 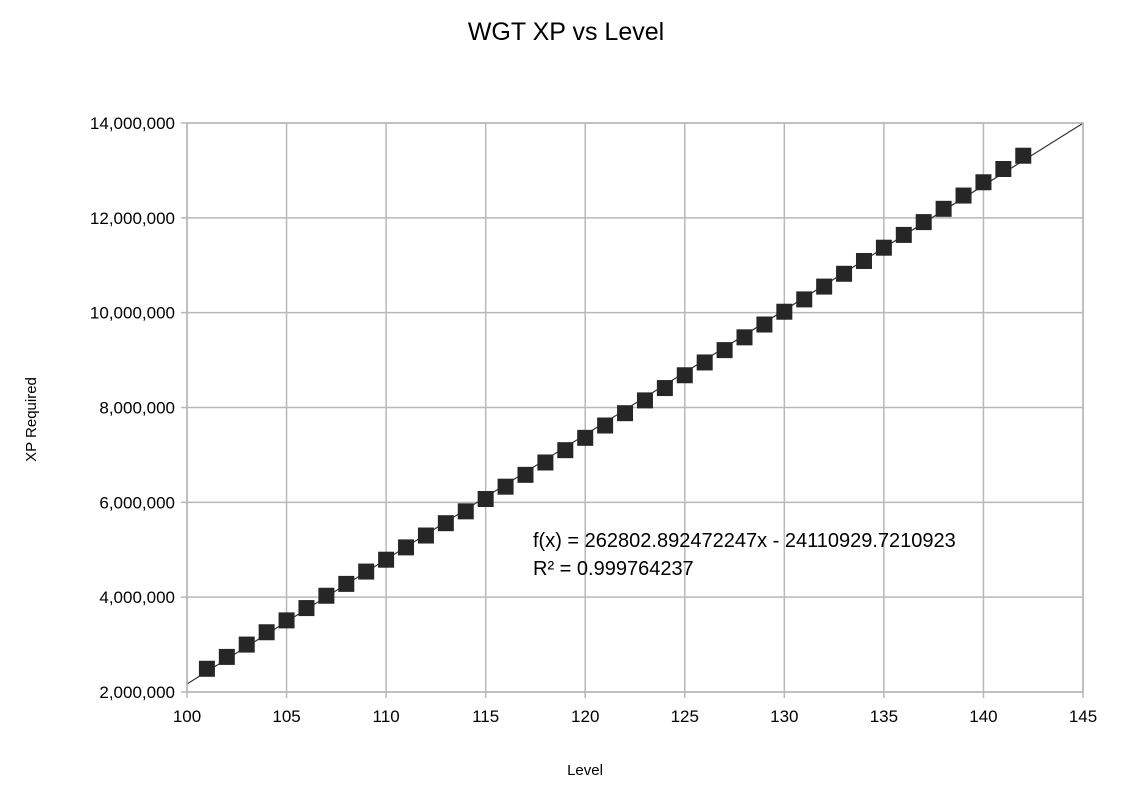 I want to click on y-tick-label: 6,000,000, so click(x=137, y=502).